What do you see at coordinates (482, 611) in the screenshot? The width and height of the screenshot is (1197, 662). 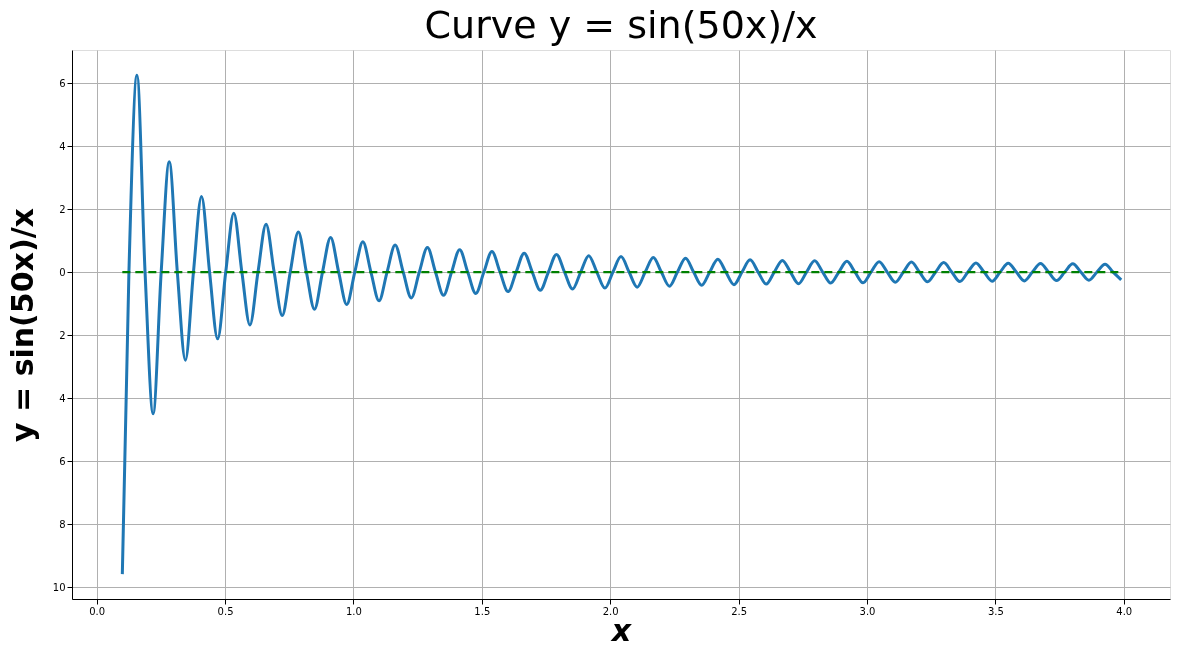 I see `x-tick-label: 1.5` at bounding box center [482, 611].